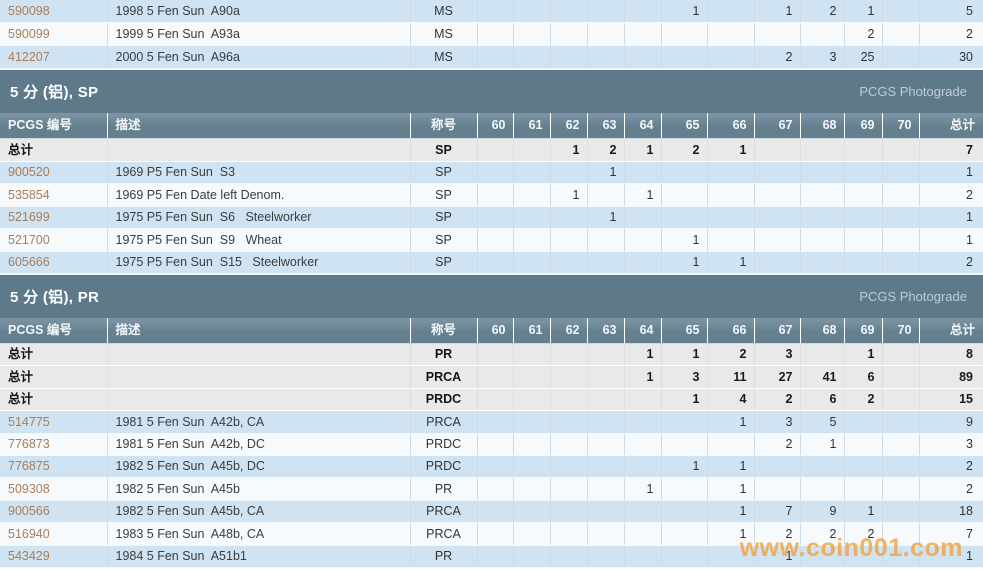 This screenshot has width=983, height=572. I want to click on pcgs-number-link: 900520, so click(54, 172).